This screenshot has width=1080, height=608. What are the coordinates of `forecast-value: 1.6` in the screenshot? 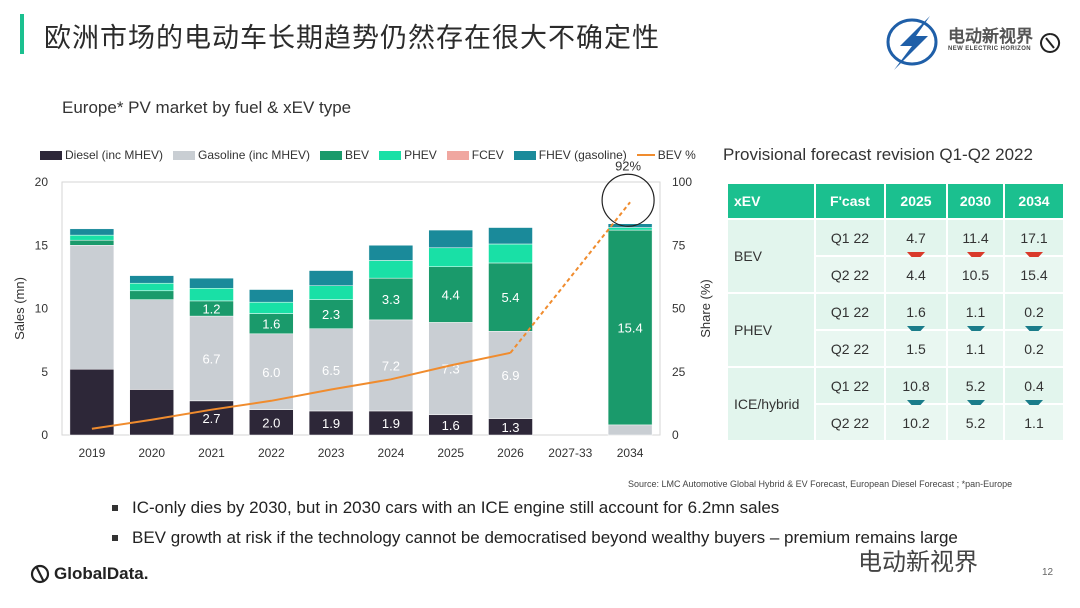 It's located at (916, 315).